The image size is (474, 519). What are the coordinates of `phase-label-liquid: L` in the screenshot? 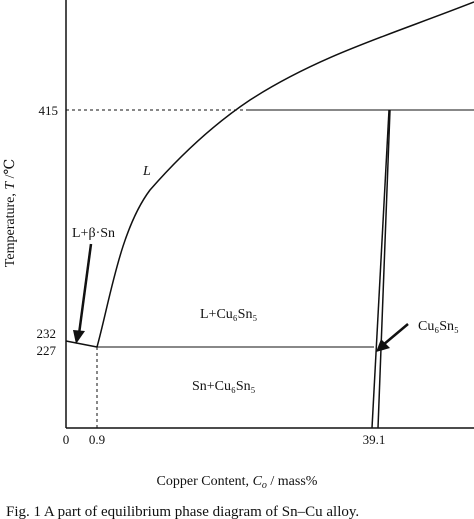 It's located at (146, 171).